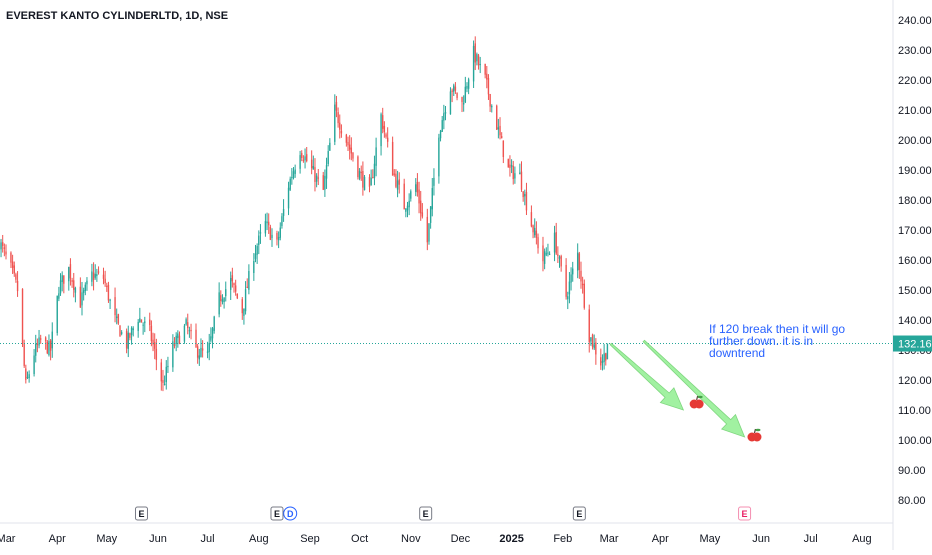 The image size is (932, 555). What do you see at coordinates (562, 539) in the screenshot?
I see `x-tick-label: Feb` at bounding box center [562, 539].